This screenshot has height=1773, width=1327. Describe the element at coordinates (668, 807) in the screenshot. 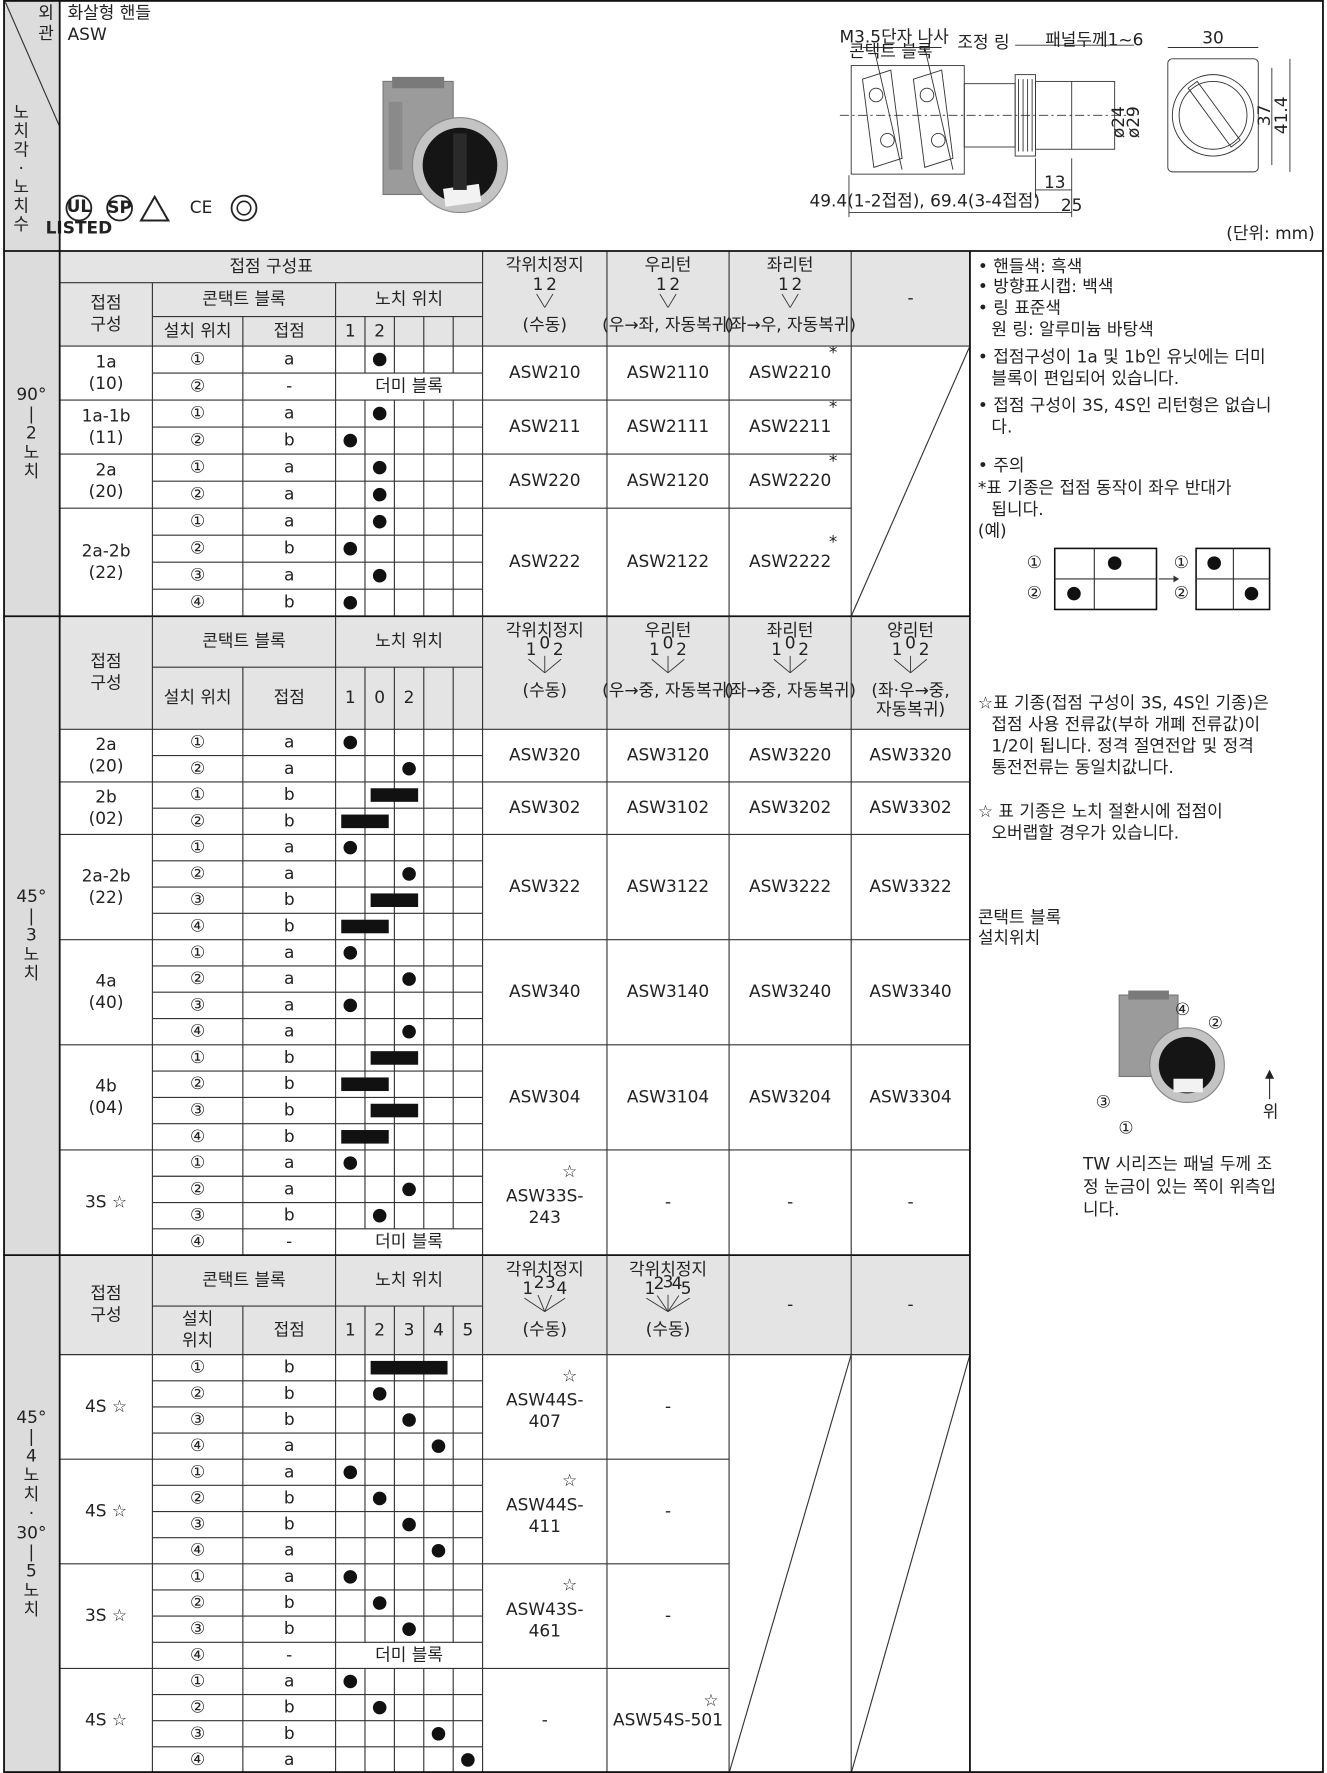

I see `model-code: ASW3102` at that location.